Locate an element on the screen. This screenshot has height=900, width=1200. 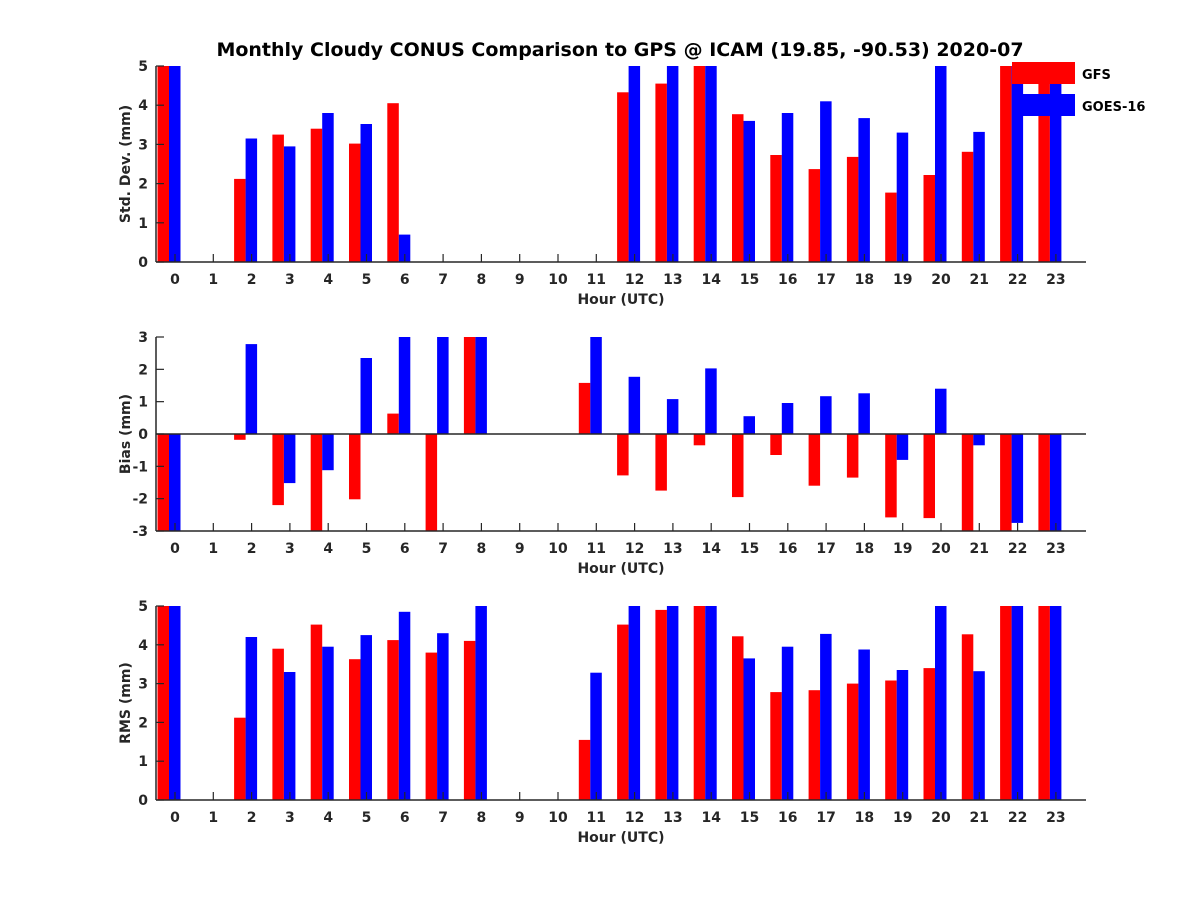
x-tick-label: 17 is located at coordinates (825, 280).